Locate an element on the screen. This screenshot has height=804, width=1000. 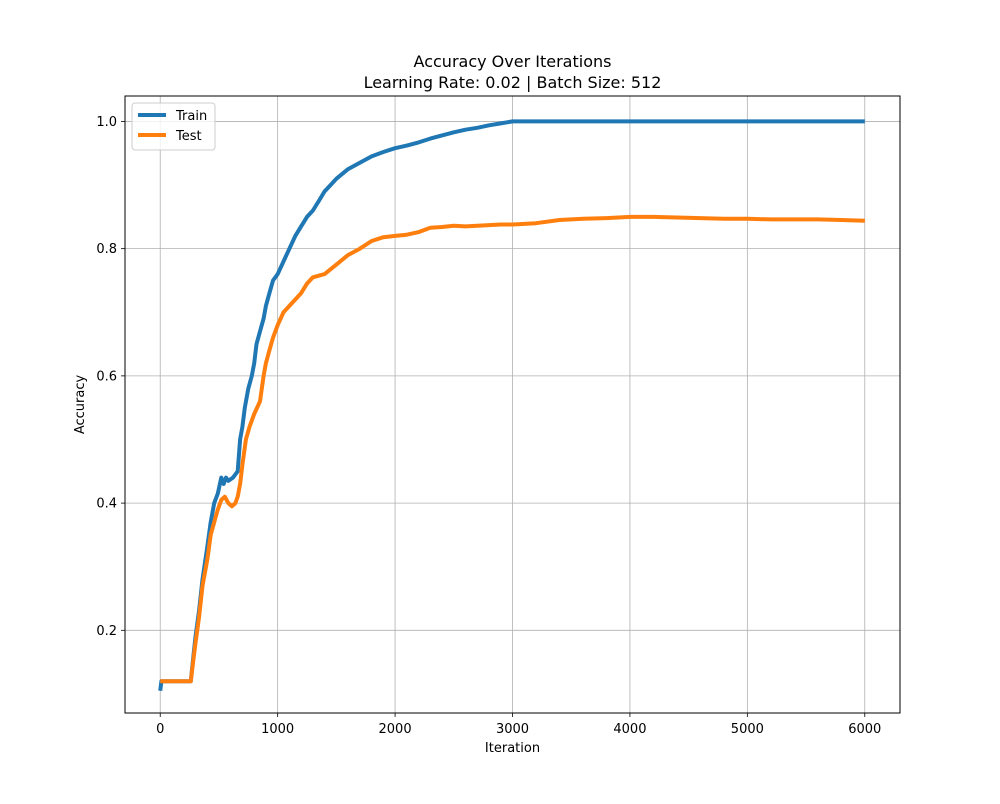
x-tick-label: 4000 is located at coordinates (629, 729).